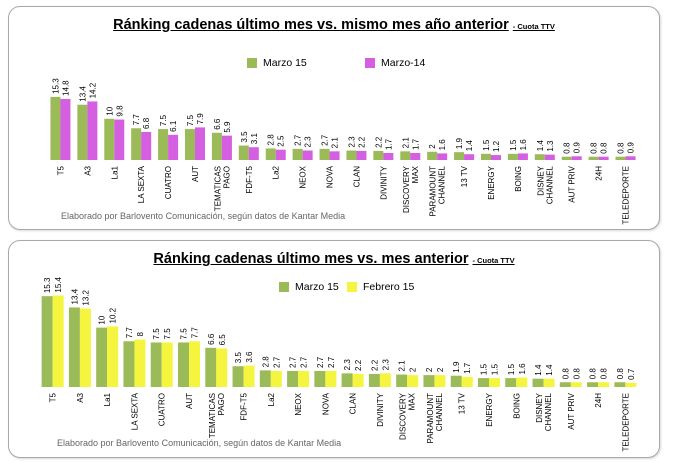 The width and height of the screenshot is (677, 462). I want to click on data-label: 1.4, so click(469, 146).